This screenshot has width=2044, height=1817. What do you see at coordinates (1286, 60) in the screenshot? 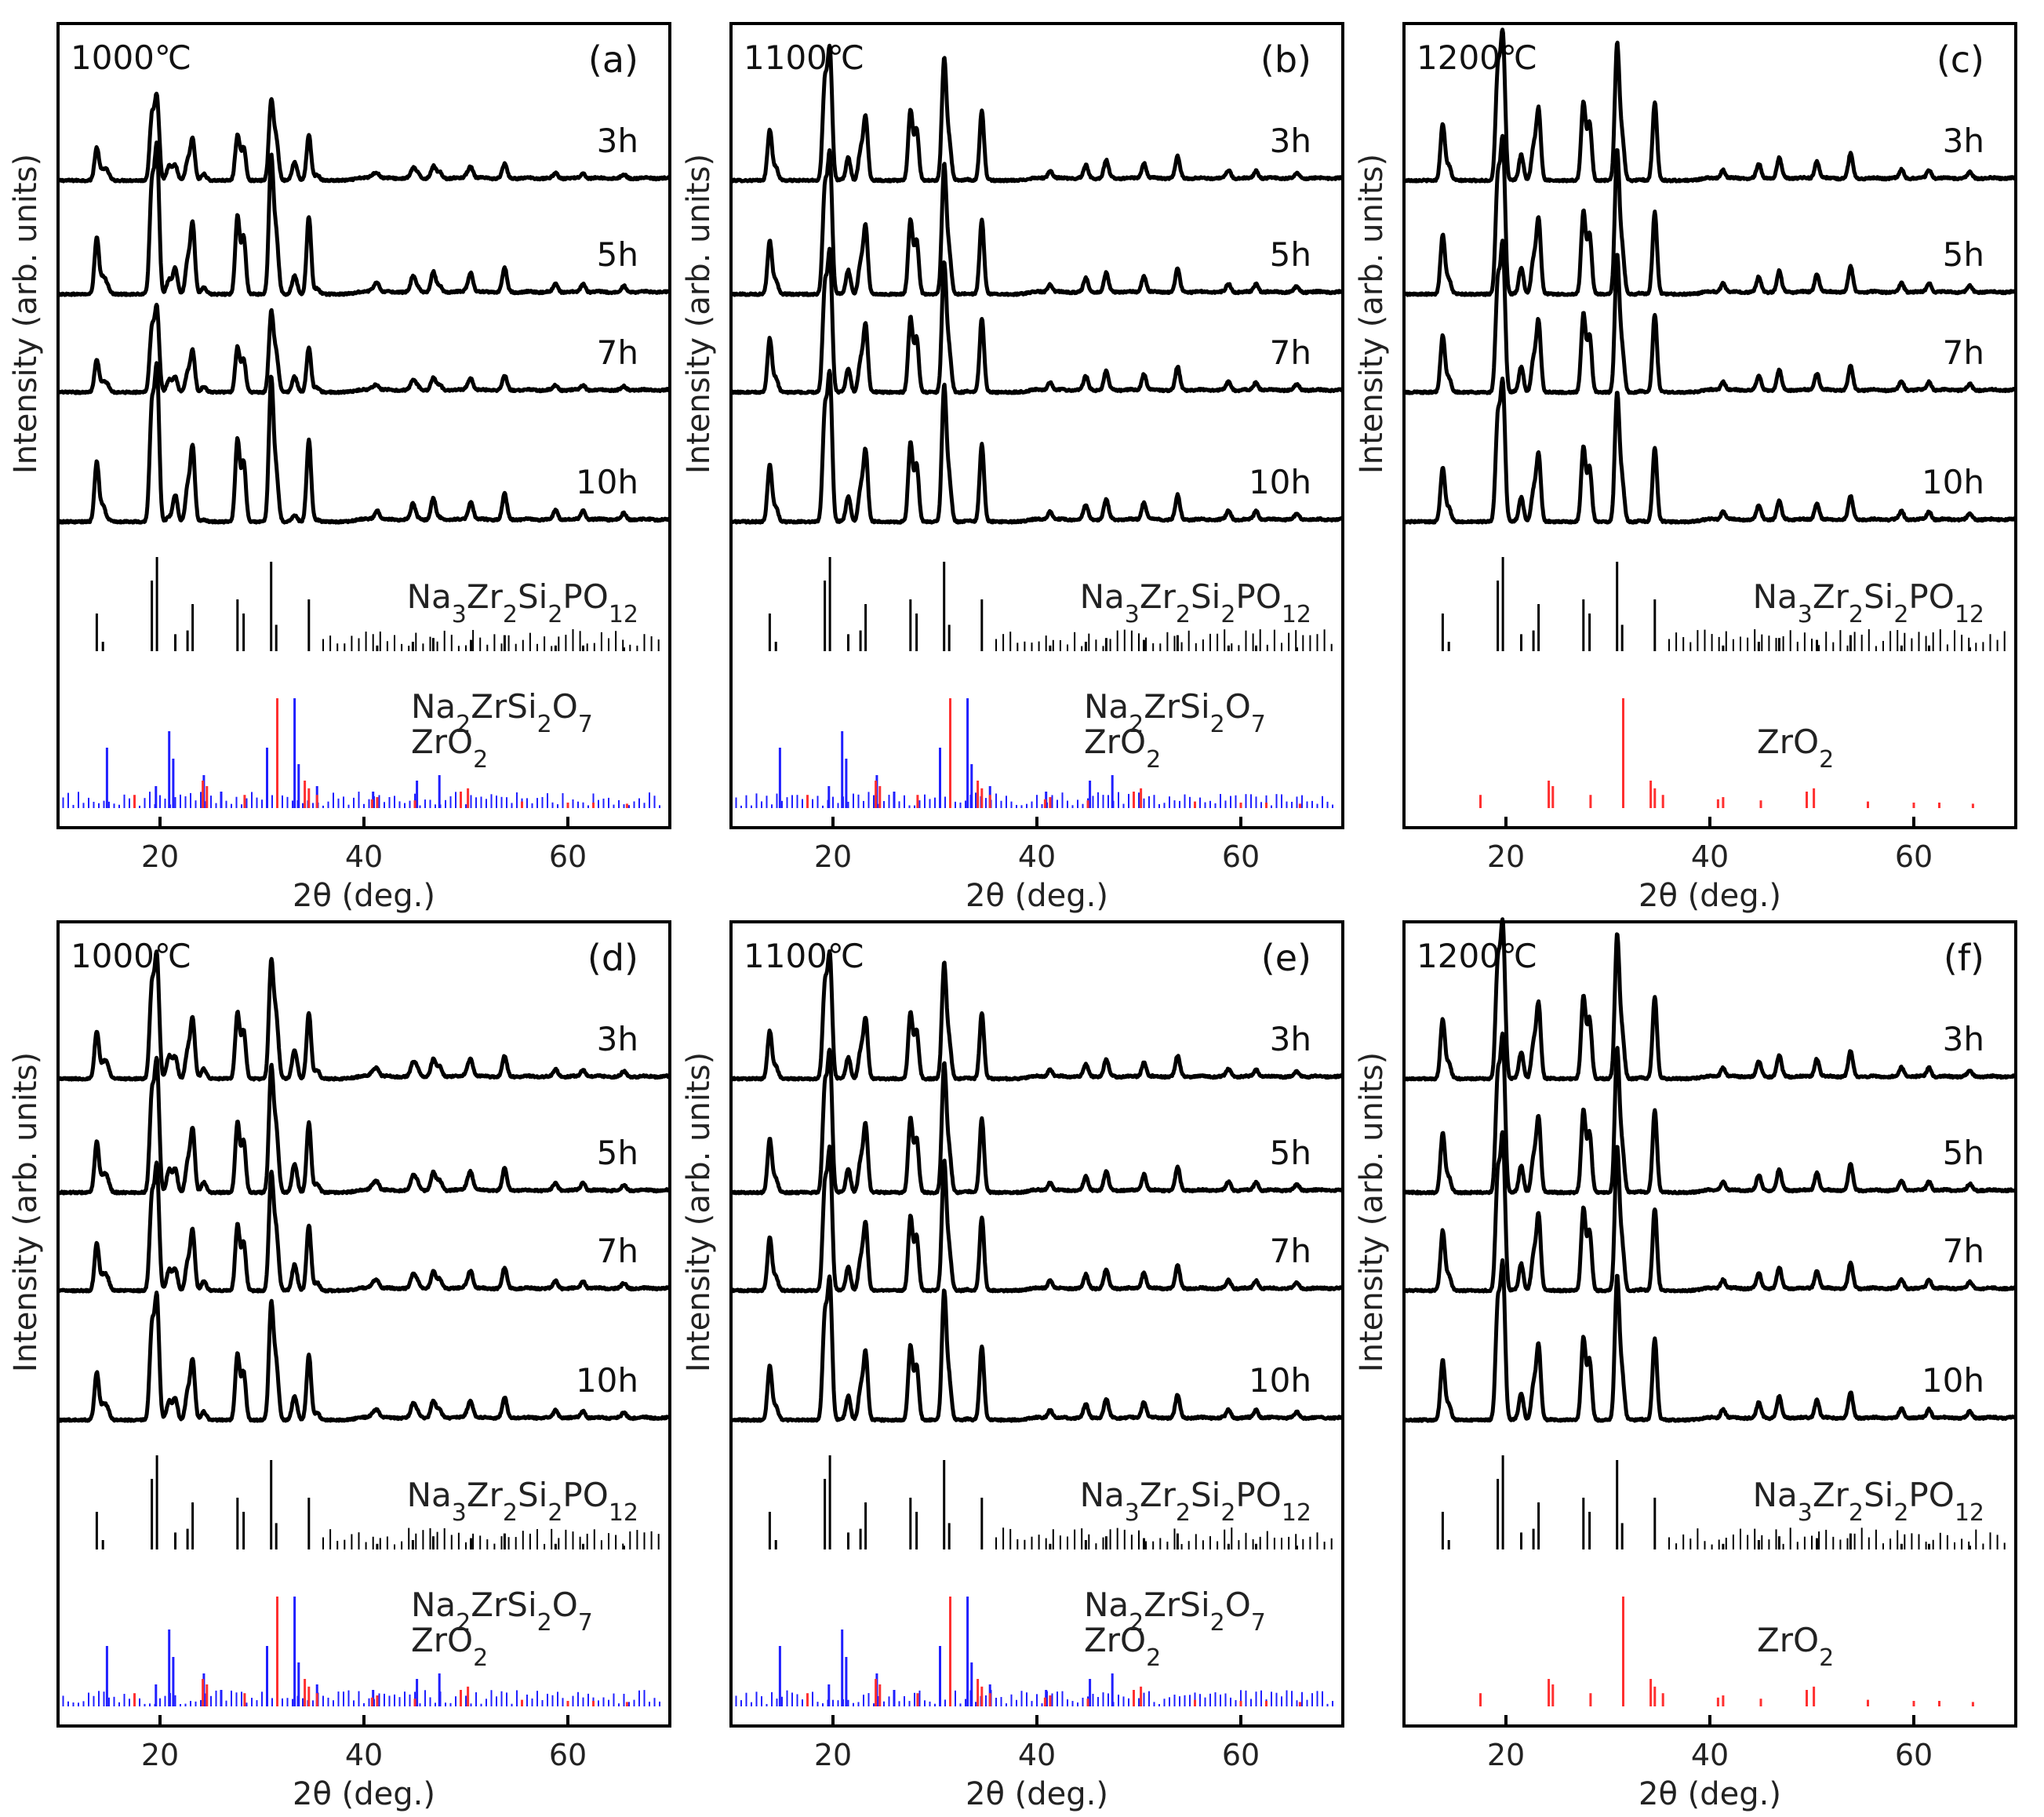
I see `panel-label: (b)` at bounding box center [1286, 60].